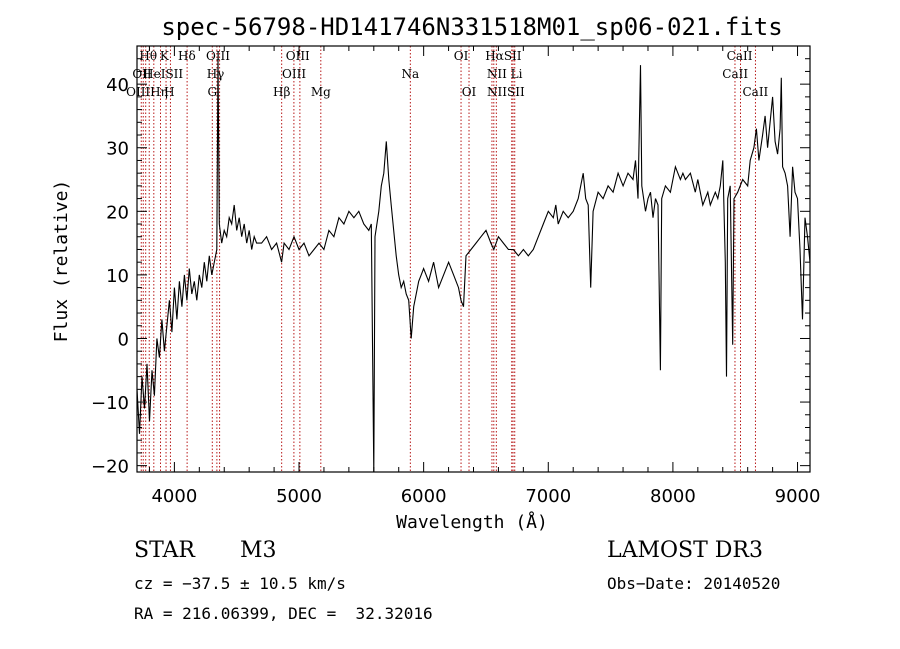  I want to click on y-tick-label: 30, so click(117, 149).